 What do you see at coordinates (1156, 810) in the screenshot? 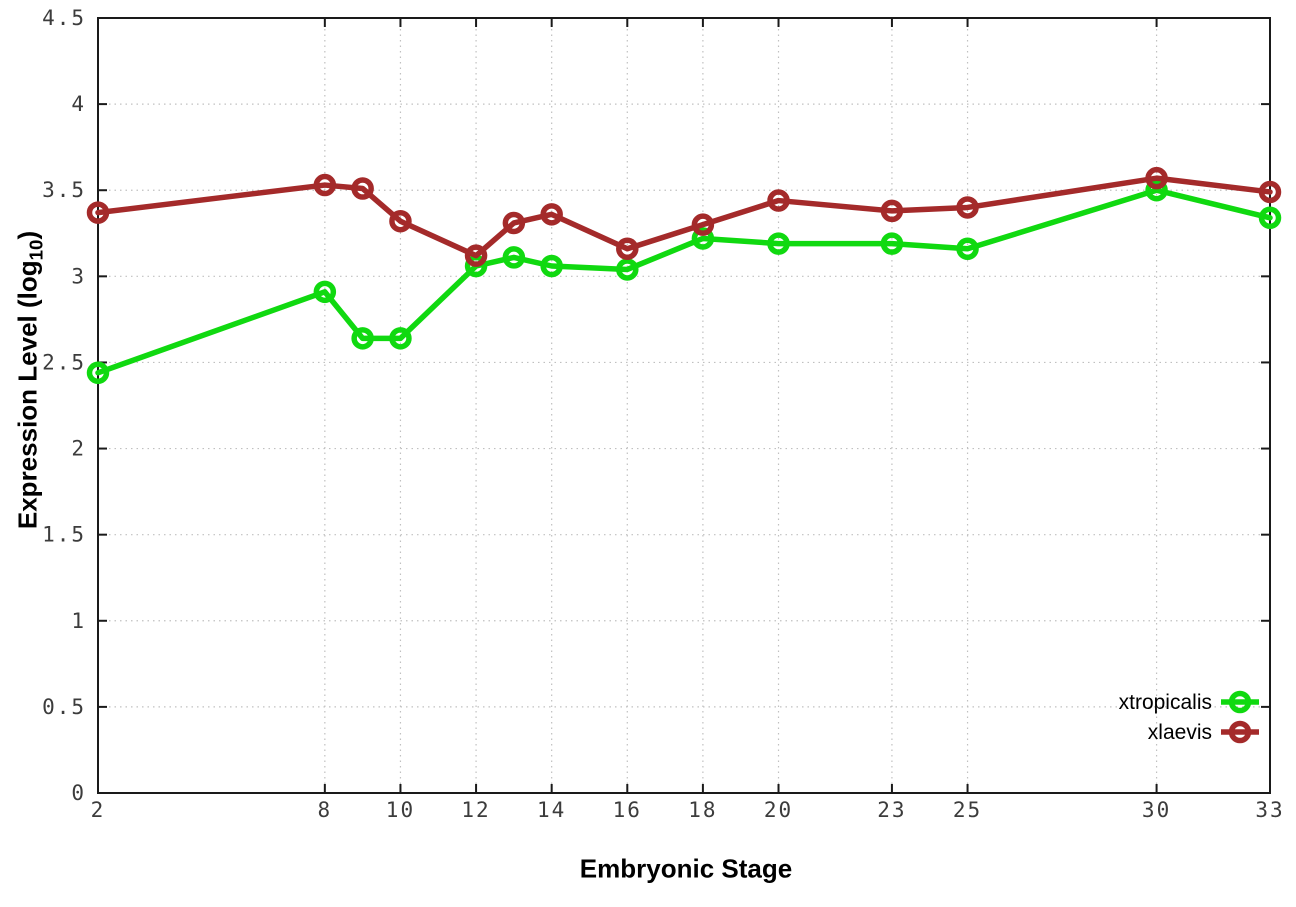
I see `x-tick-label: 30` at bounding box center [1156, 810].